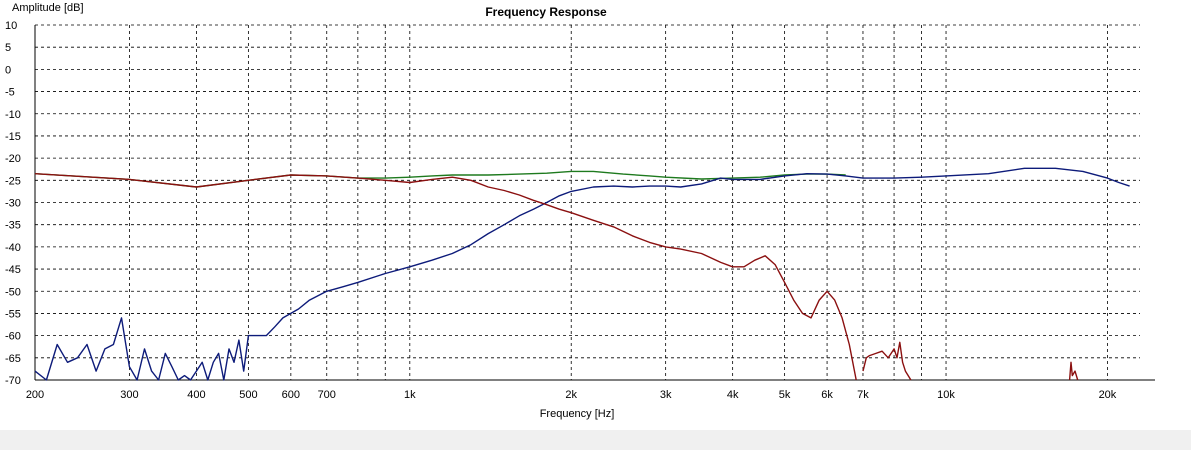  Describe the element at coordinates (13, 226) in the screenshot. I see `y-tick-label: -35` at that location.